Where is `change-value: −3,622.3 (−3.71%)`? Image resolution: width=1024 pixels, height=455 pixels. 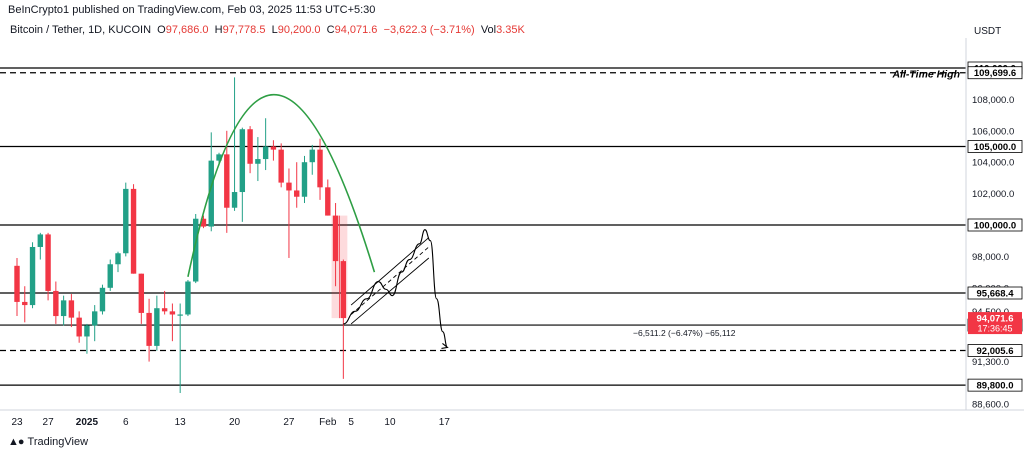
change-value: −3,622.3 (−3.71%) is located at coordinates (429, 30).